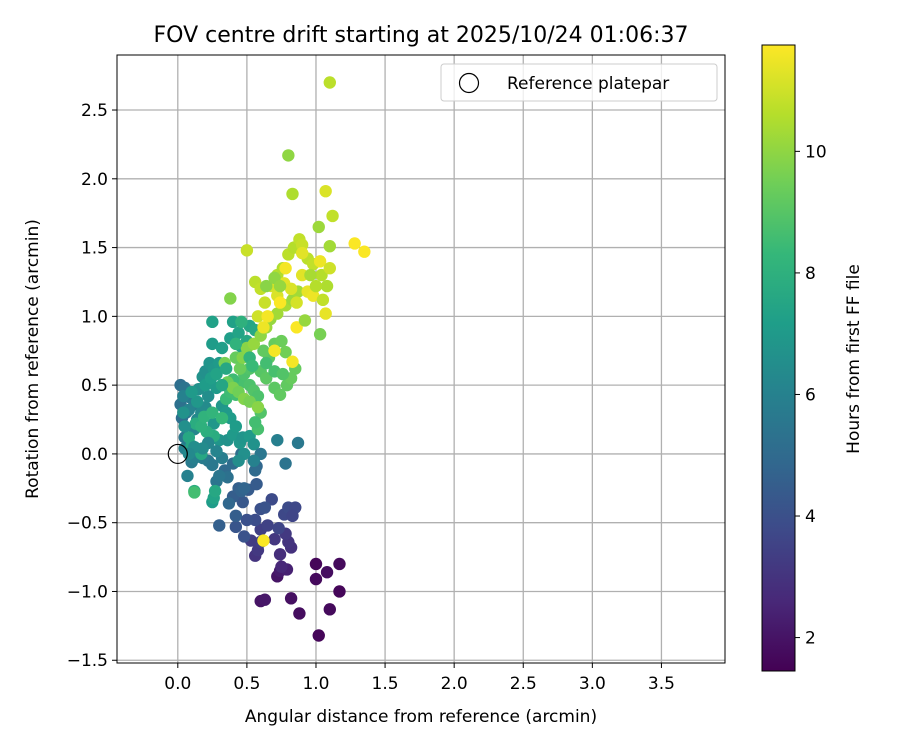 The width and height of the screenshot is (900, 754). I want to click on colorbar-tick-label: 6, so click(810, 395).